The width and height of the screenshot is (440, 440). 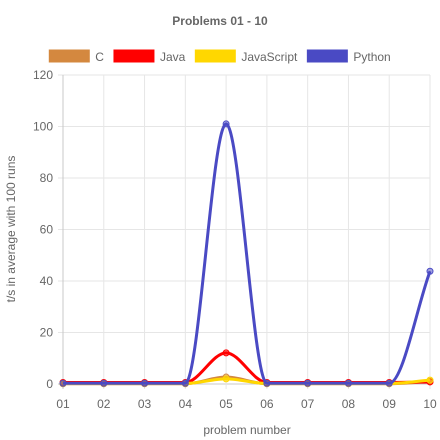 What do you see at coordinates (371, 57) in the screenshot?
I see `legend-label: Python` at bounding box center [371, 57].